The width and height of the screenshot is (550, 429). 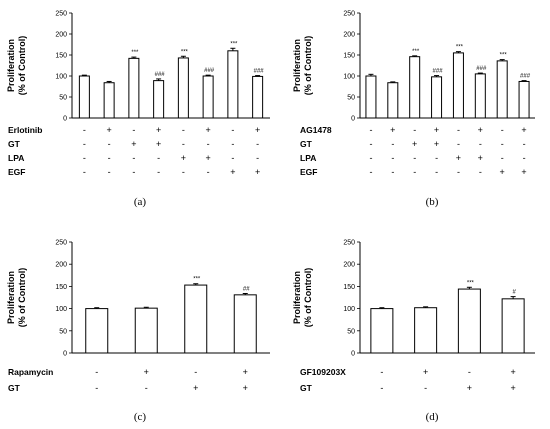 What do you see at coordinates (140, 417) in the screenshot?
I see `chart-c-panel-label: (c)` at bounding box center [140, 417].